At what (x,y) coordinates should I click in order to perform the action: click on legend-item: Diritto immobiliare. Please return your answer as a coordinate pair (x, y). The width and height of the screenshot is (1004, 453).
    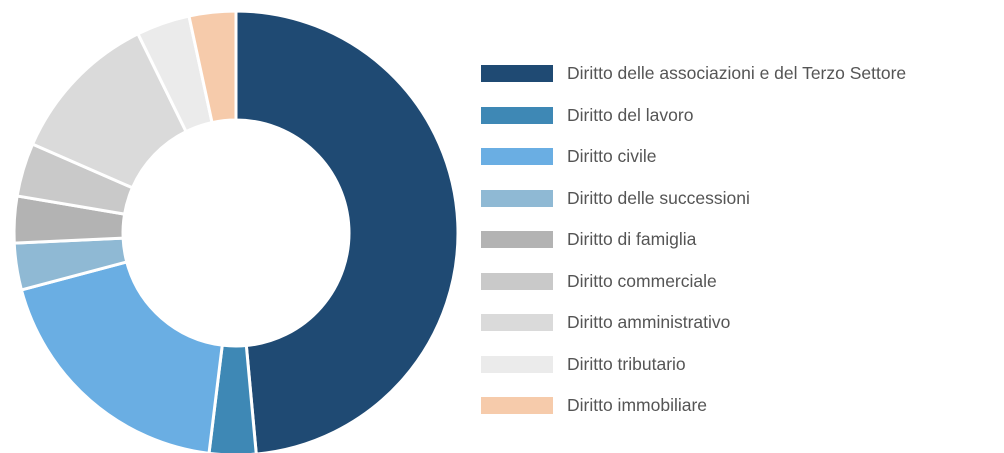
    Looking at the image, I should click on (693, 406).